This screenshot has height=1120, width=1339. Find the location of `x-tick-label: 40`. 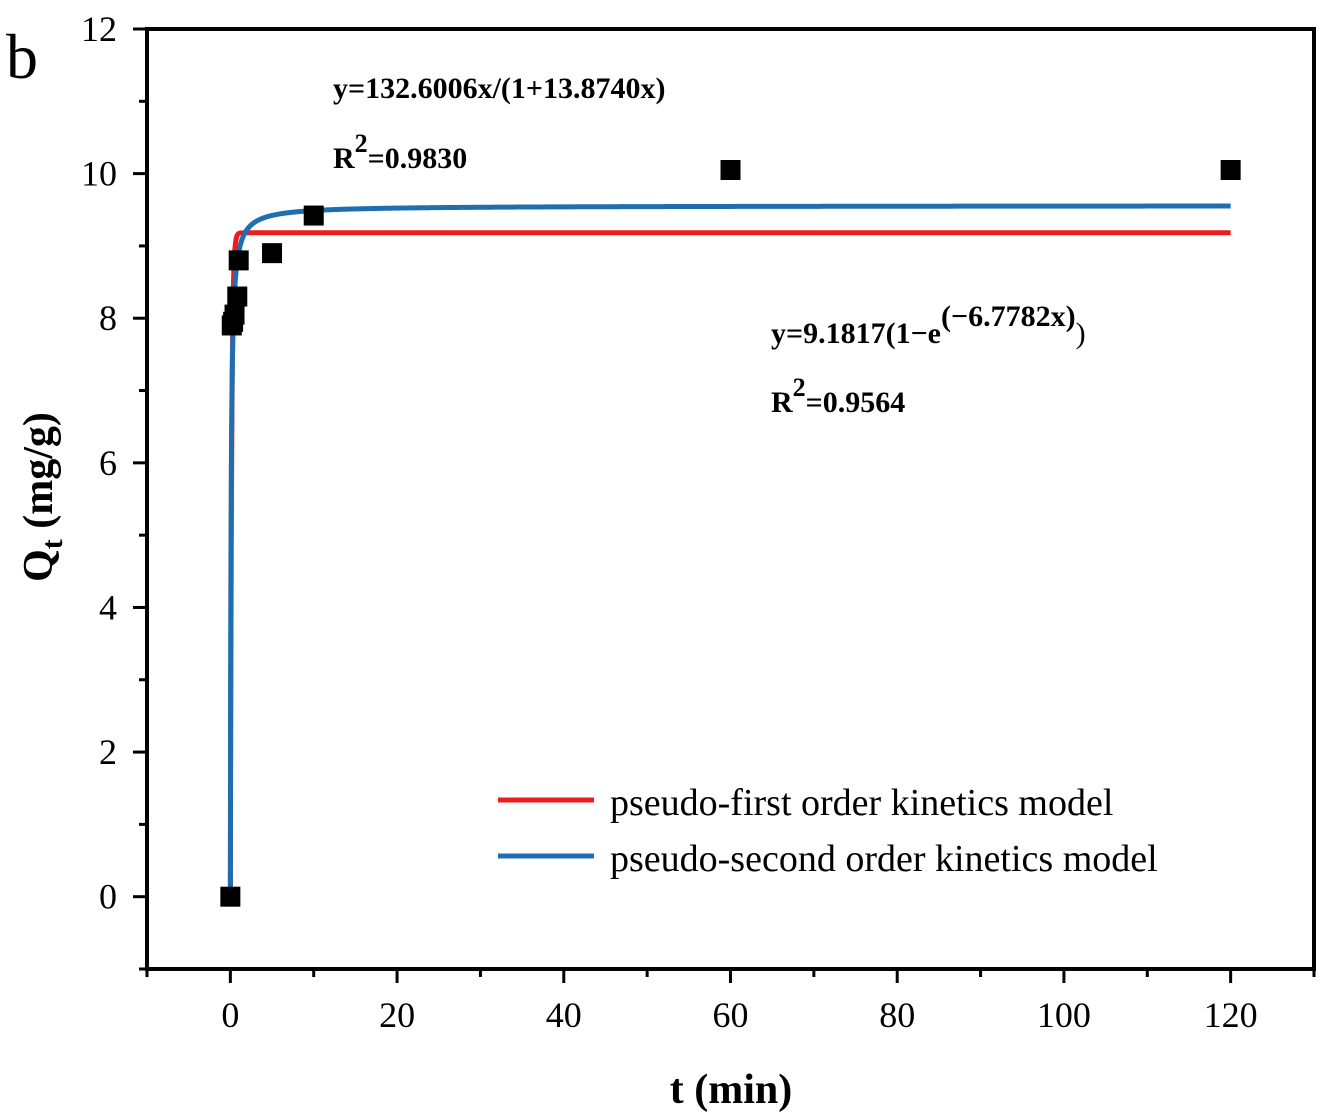

x-tick-label: 40 is located at coordinates (564, 1015).